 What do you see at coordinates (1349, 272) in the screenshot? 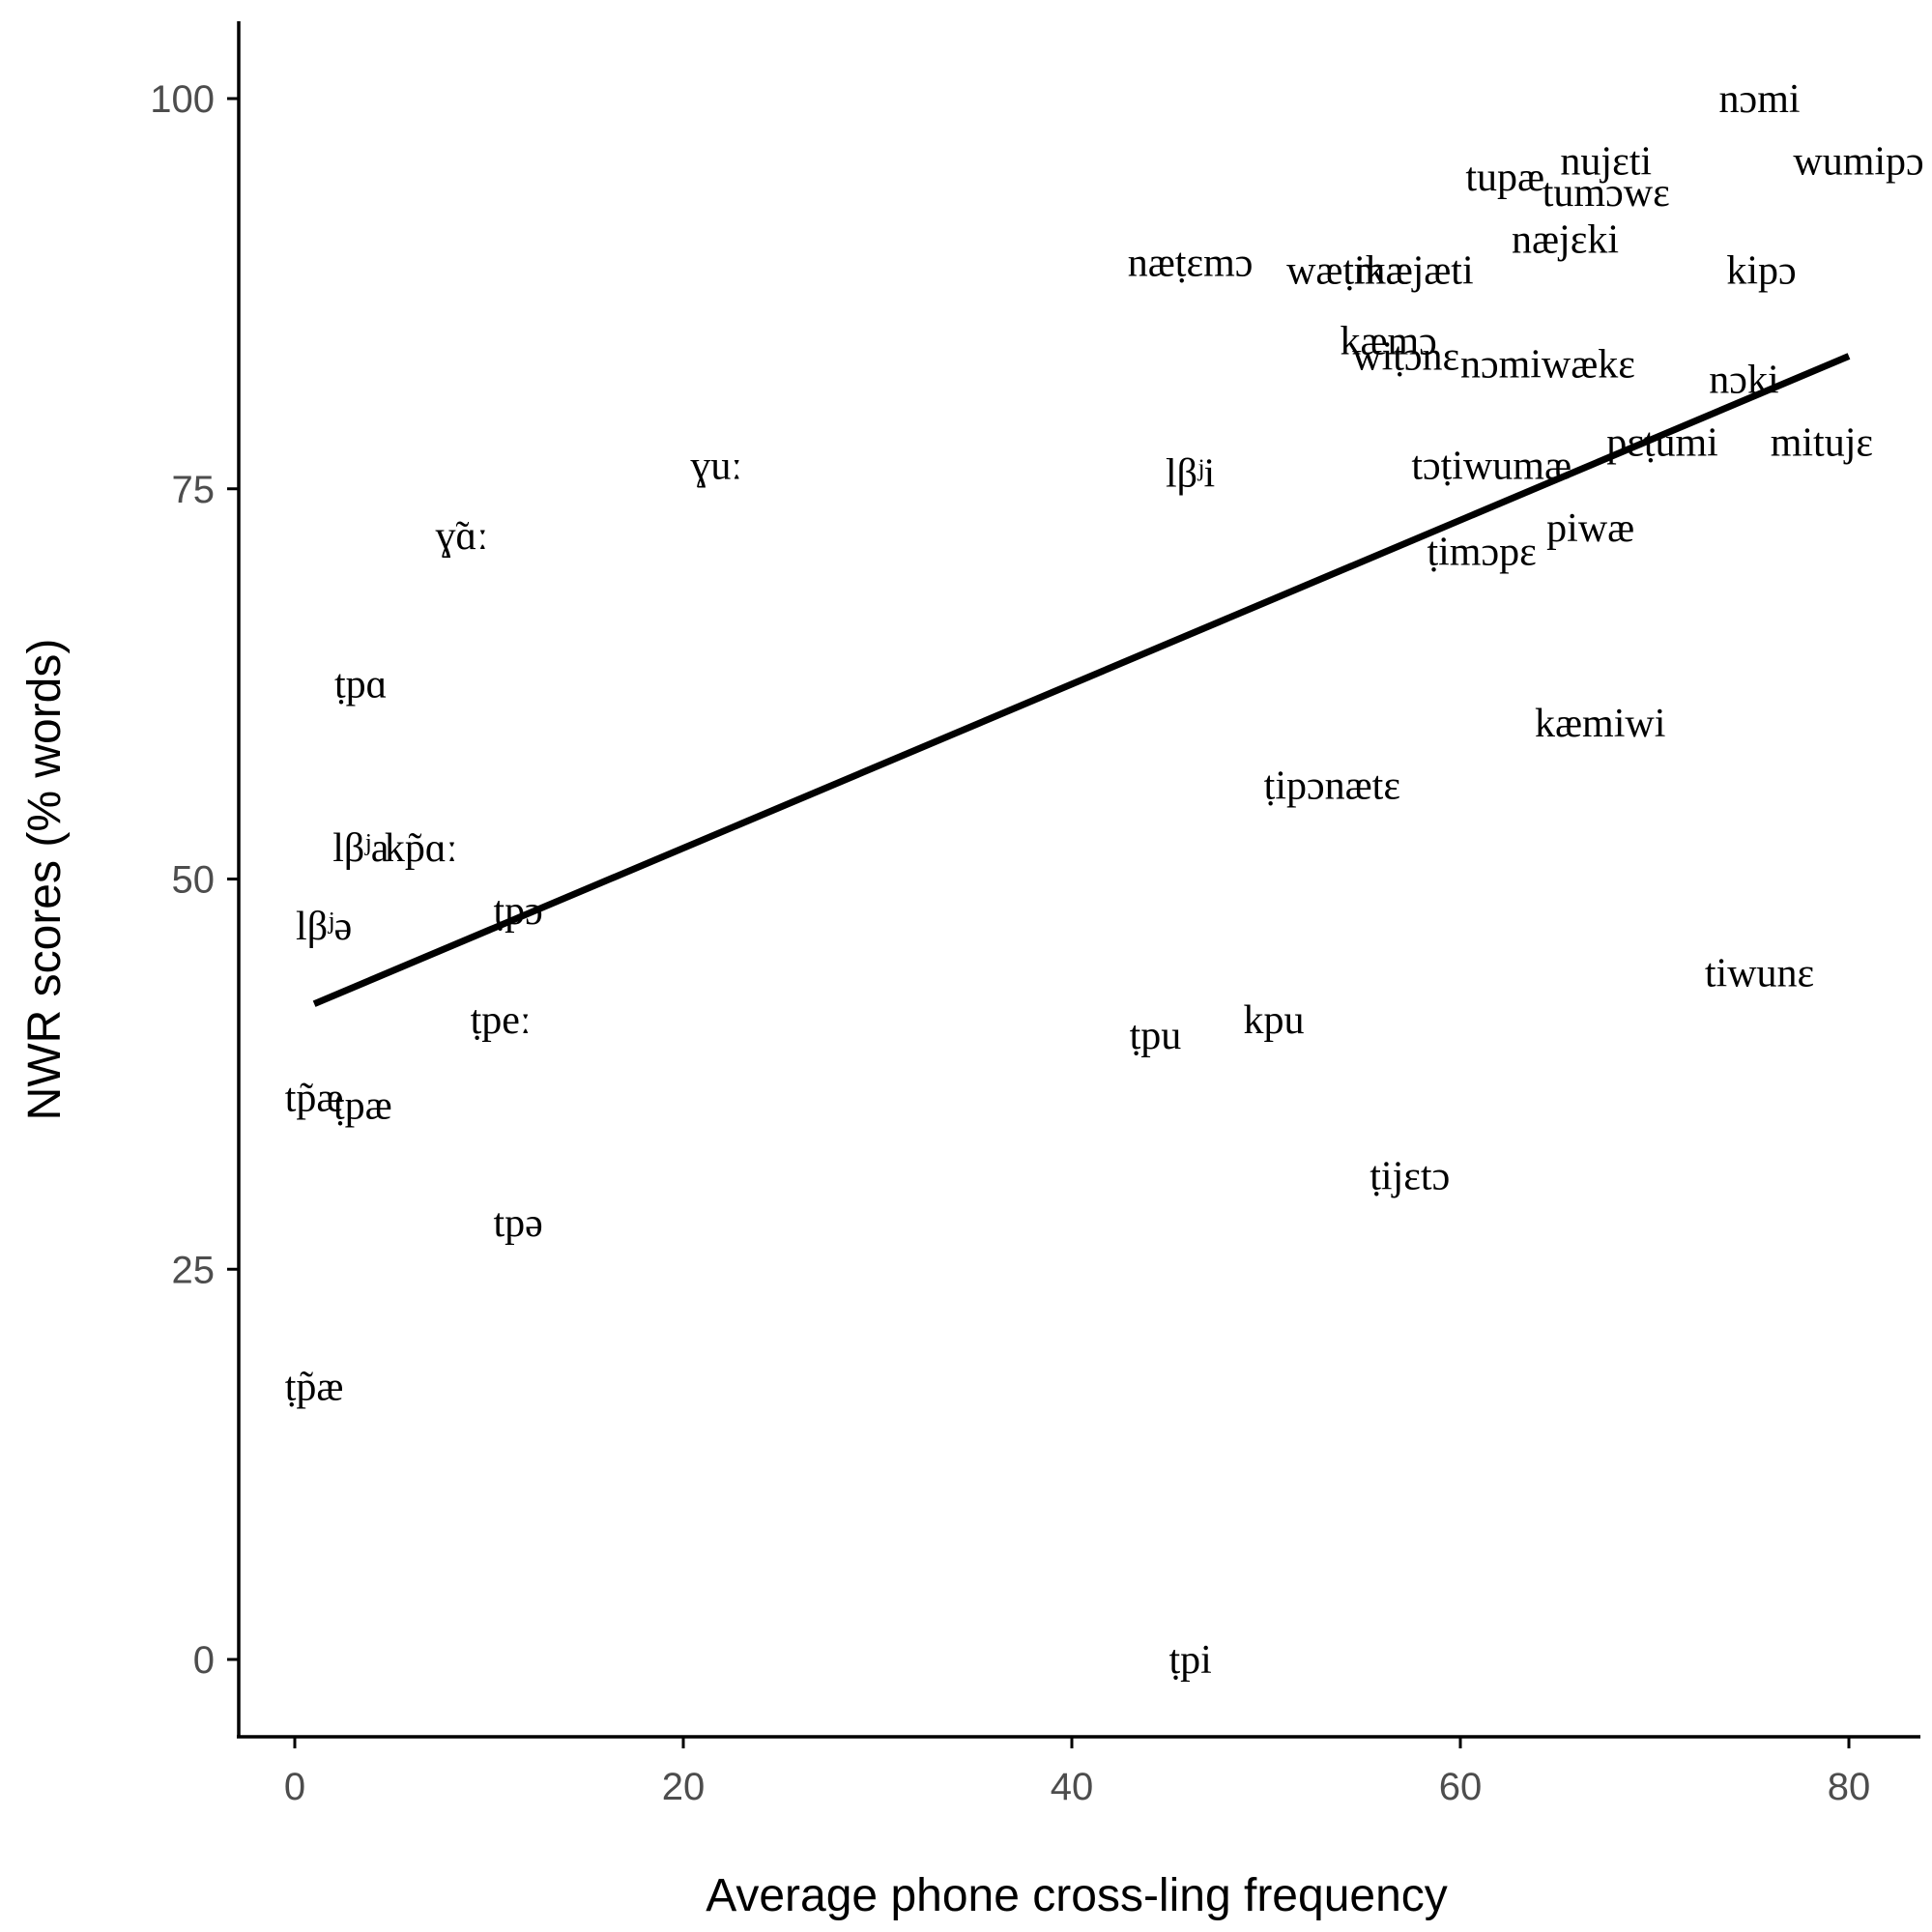
I see `data-point-label: wæṭikæ` at bounding box center [1349, 272].